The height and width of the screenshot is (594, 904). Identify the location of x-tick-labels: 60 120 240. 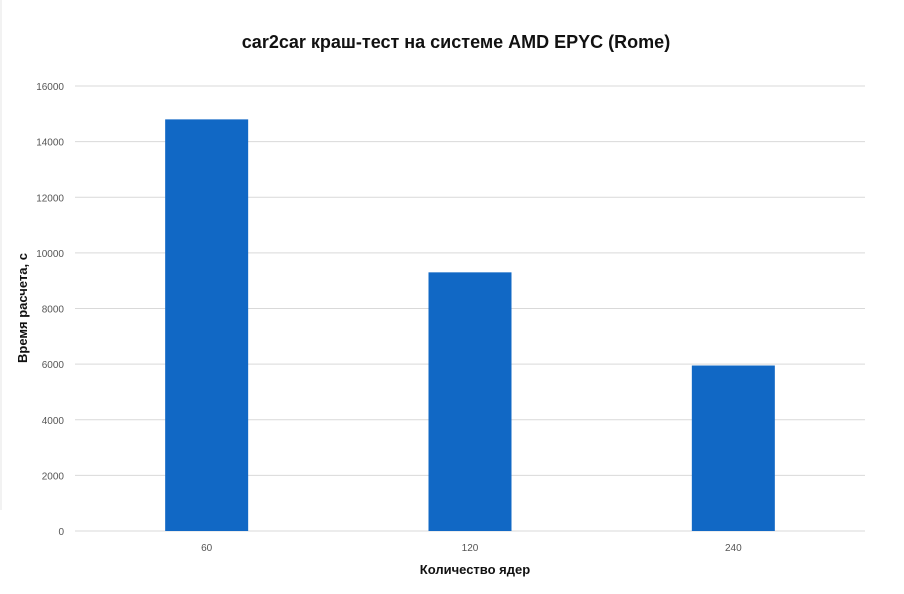
(471, 548).